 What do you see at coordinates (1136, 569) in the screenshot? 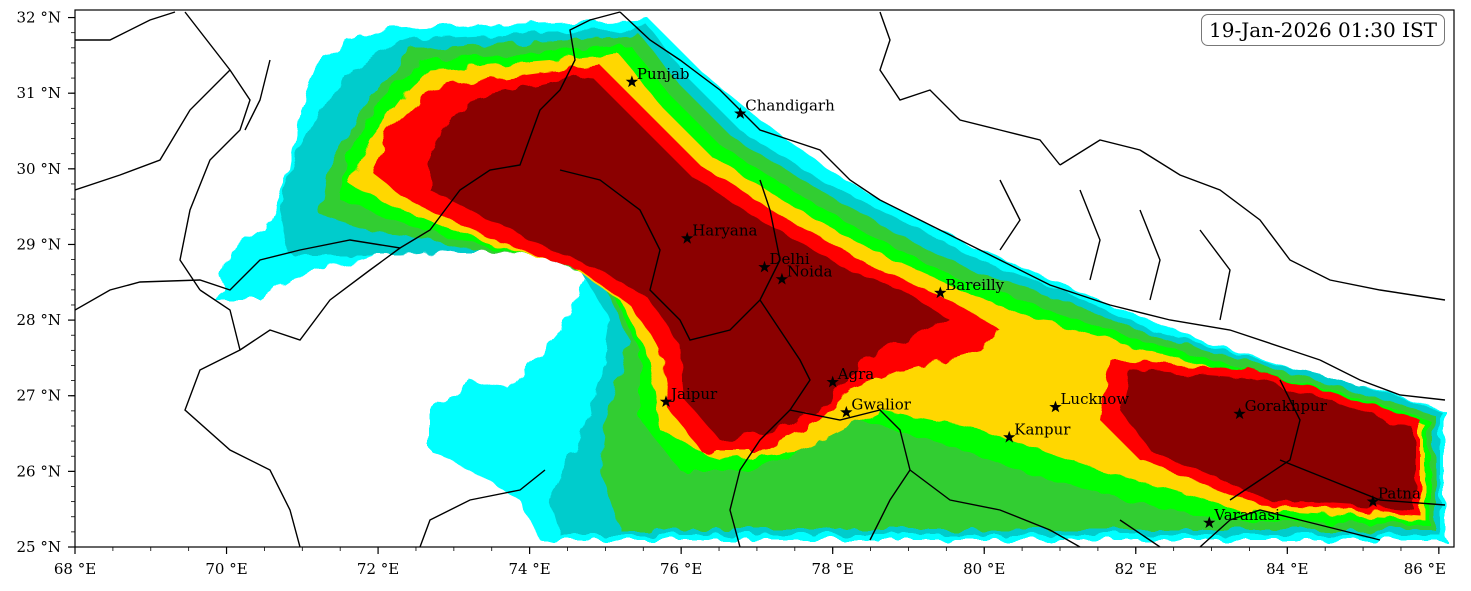
I see `x-tick-label: 82 °E` at bounding box center [1136, 569].